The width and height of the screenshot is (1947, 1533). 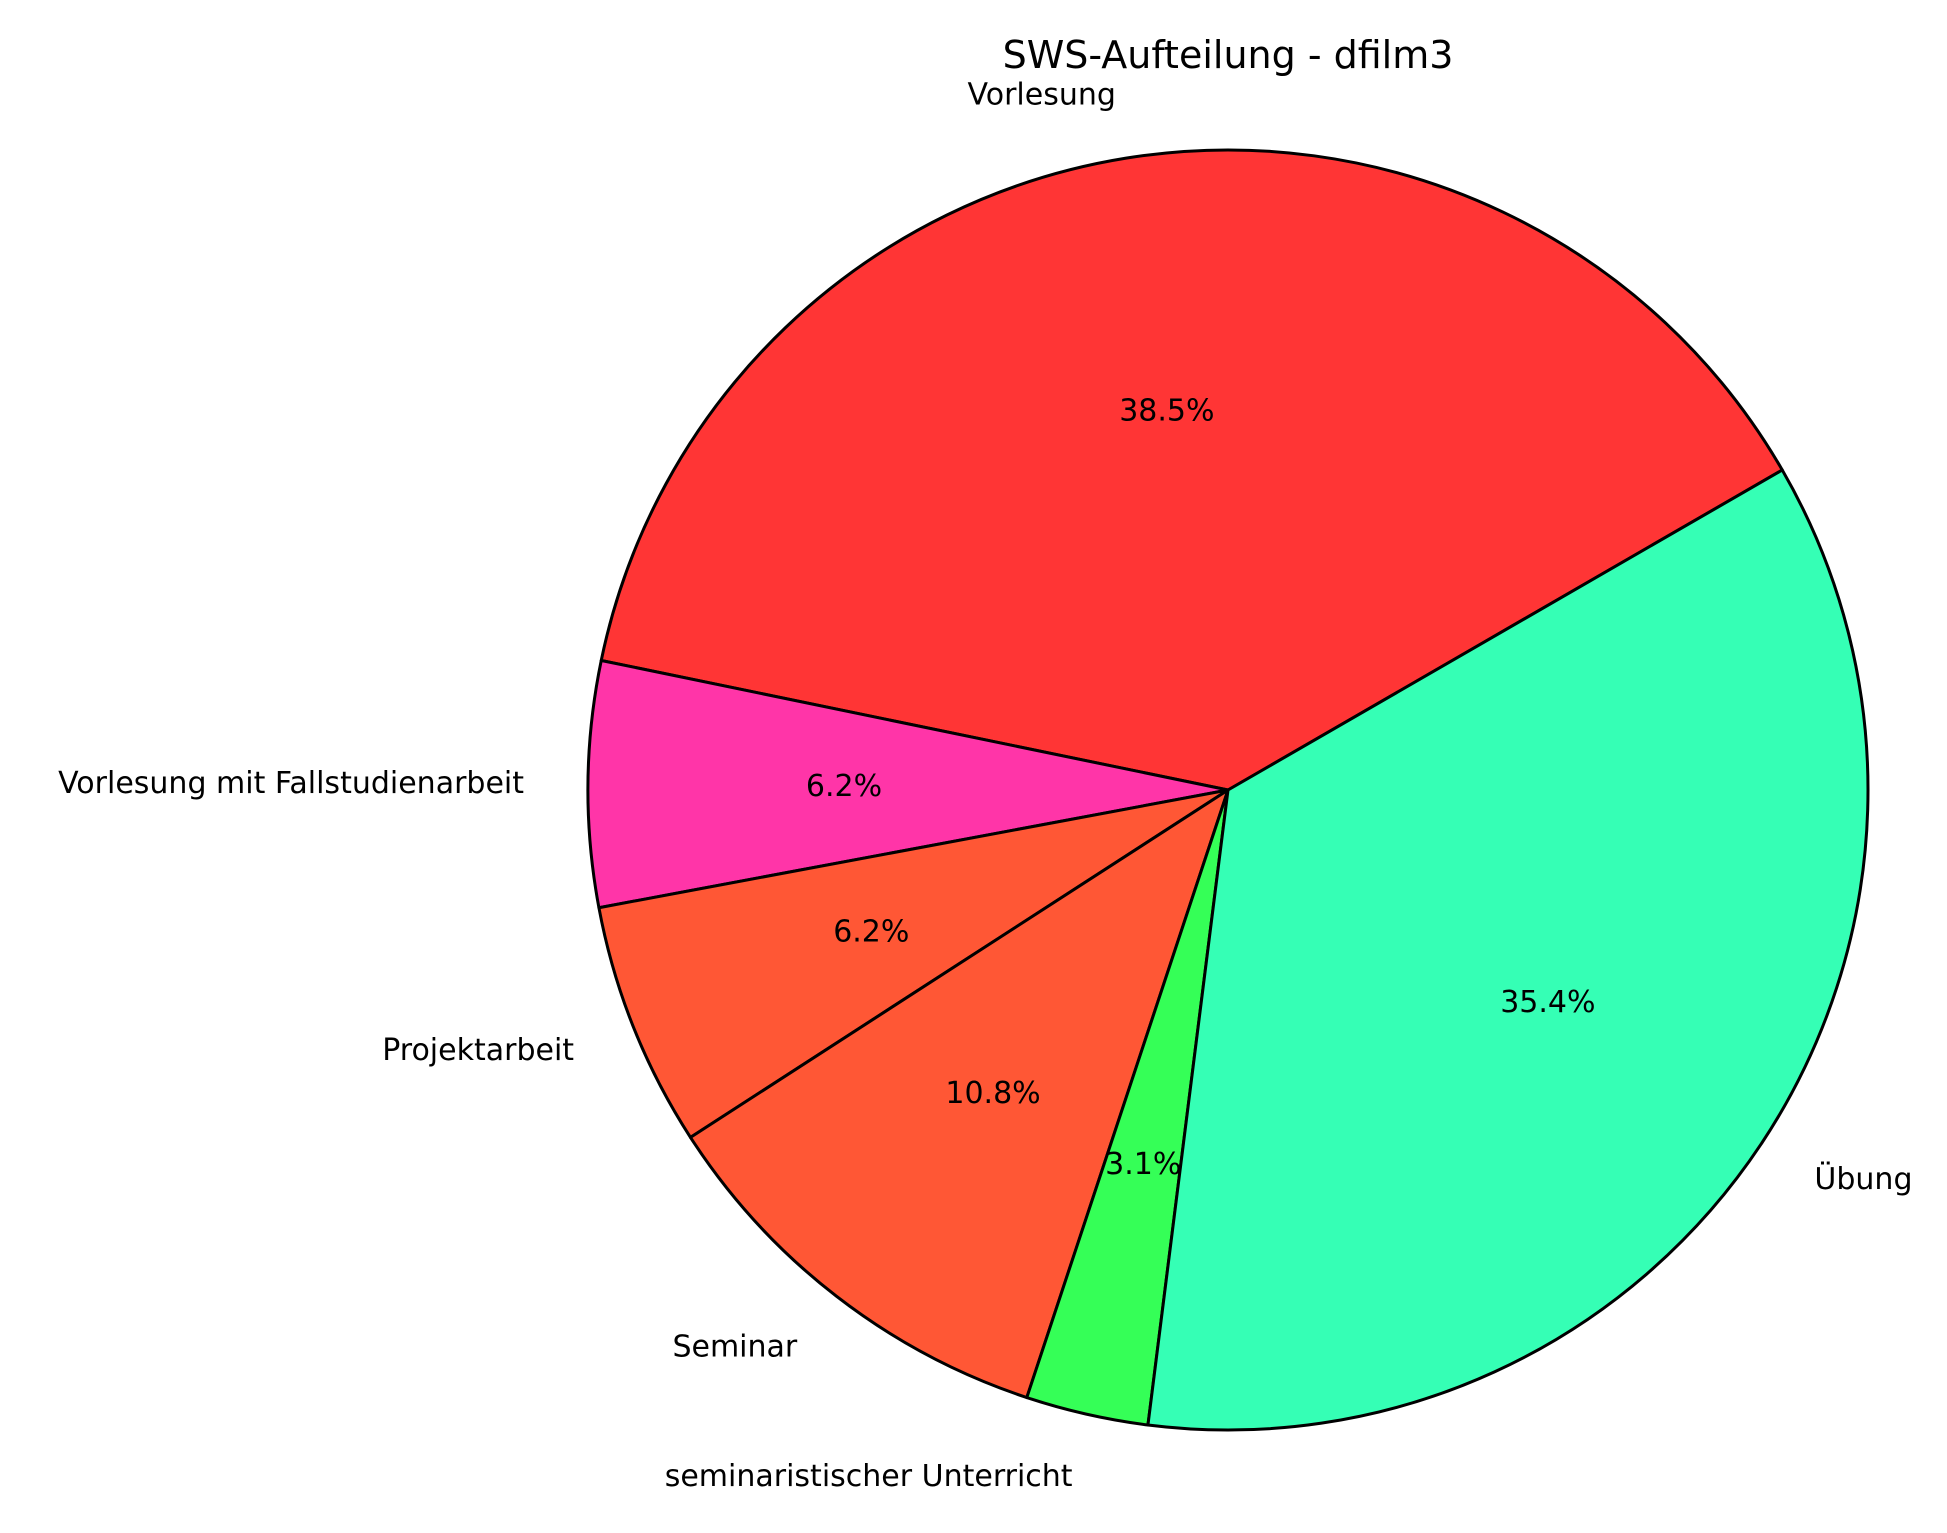 What do you see at coordinates (1143, 1164) in the screenshot?
I see `slice-percent-label: 3.1%` at bounding box center [1143, 1164].